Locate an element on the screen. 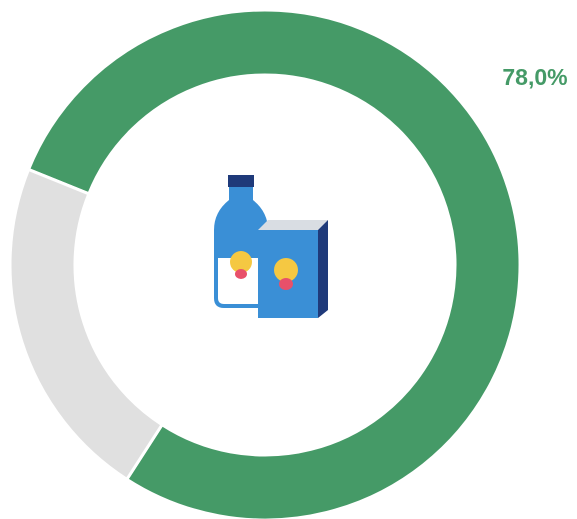 The width and height of the screenshot is (577, 519). milk-icon is located at coordinates (271, 246).